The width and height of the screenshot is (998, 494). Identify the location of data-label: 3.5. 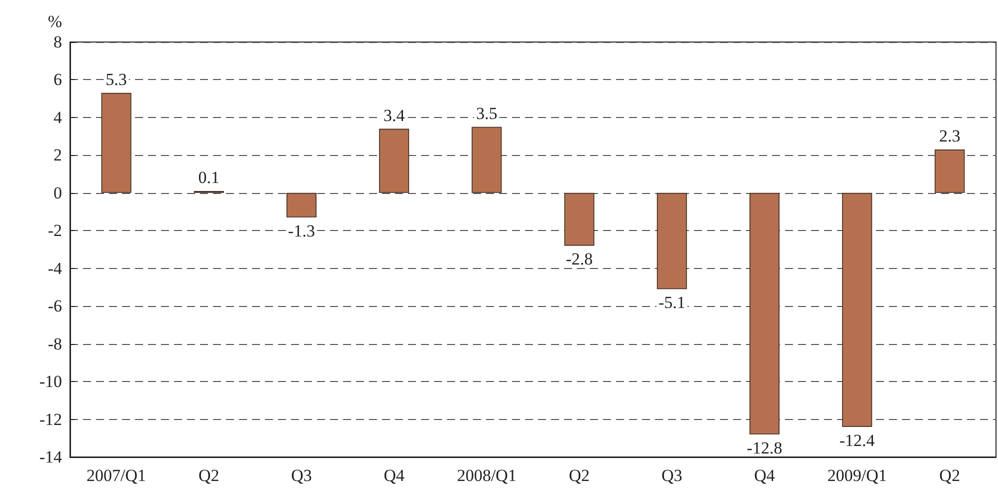
(487, 113).